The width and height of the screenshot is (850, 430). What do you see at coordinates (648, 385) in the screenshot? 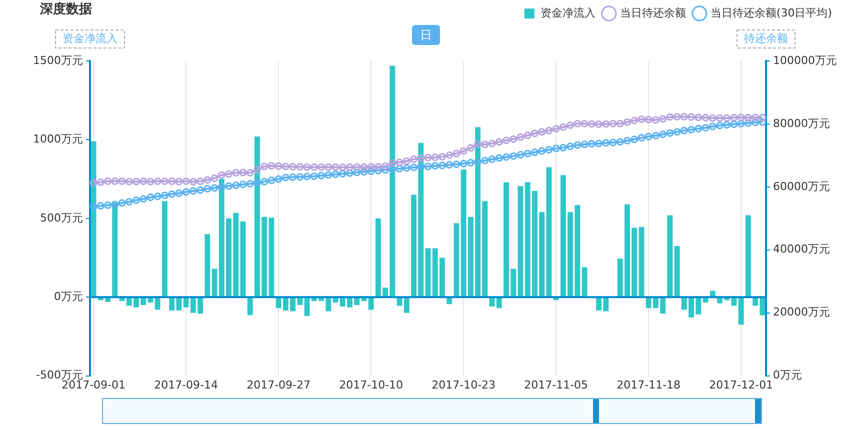
I see `x-tick-label: 2017-11-18` at bounding box center [648, 385].